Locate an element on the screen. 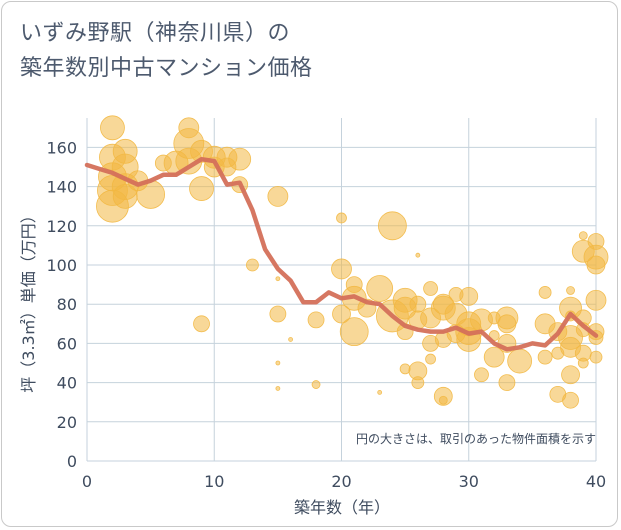 The height and width of the screenshot is (530, 621). y-tick-label: 120 is located at coordinates (61, 226).